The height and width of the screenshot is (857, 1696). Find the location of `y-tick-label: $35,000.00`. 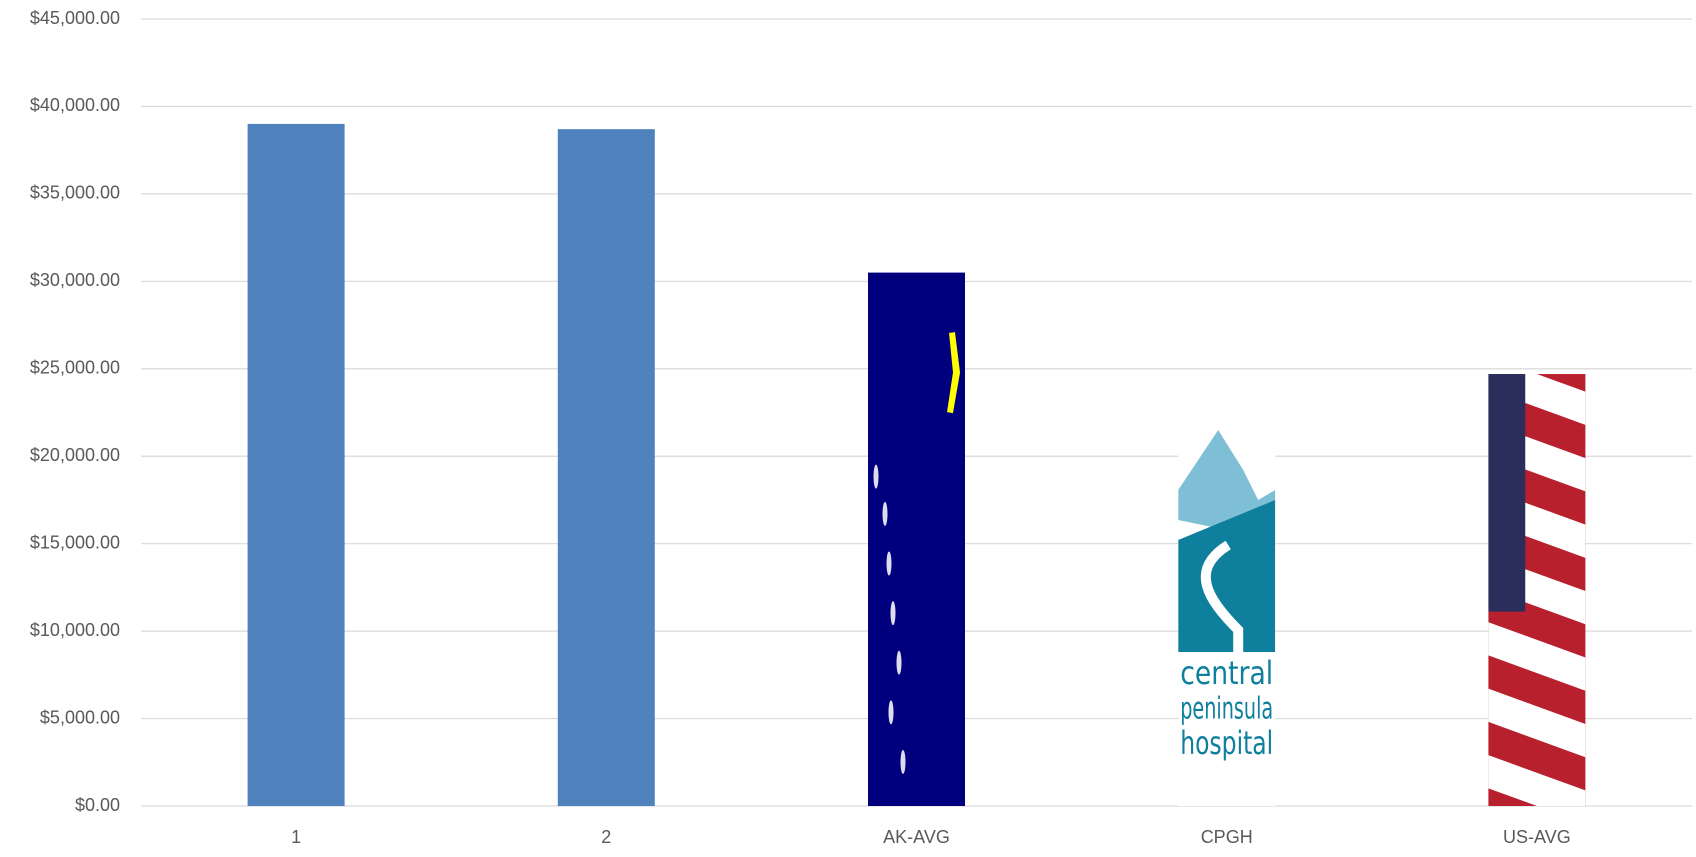

y-tick-label: $35,000.00 is located at coordinates (75, 193).